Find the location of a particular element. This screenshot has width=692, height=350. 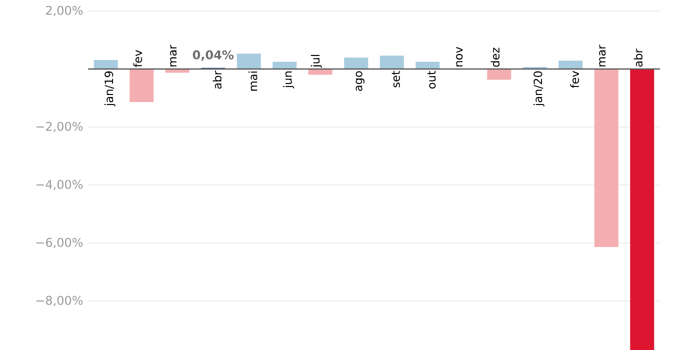

x-tick-label: jan/20 is located at coordinates (538, 88).